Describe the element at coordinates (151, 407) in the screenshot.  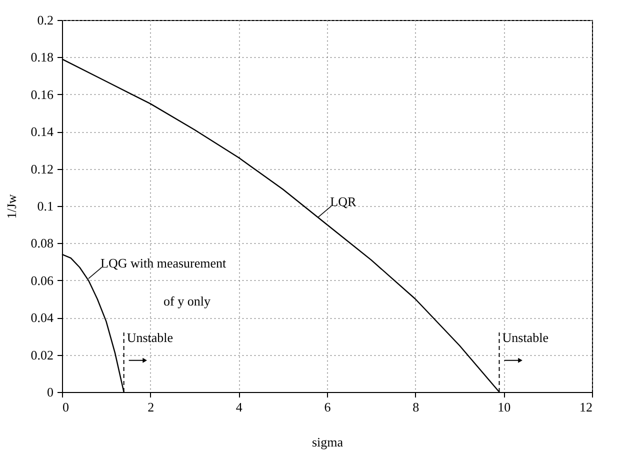
I see `x-tick-label: 2` at that location.